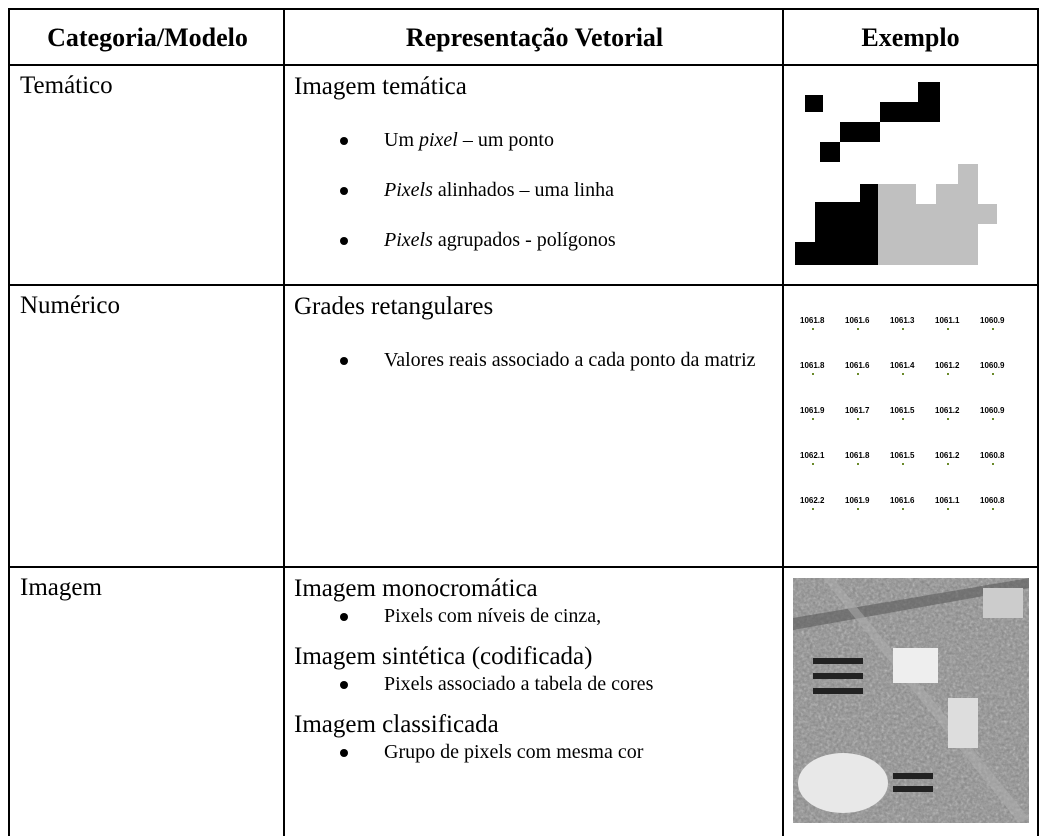  I want to click on block-title: Imagem sintética (codificada), so click(443, 656).